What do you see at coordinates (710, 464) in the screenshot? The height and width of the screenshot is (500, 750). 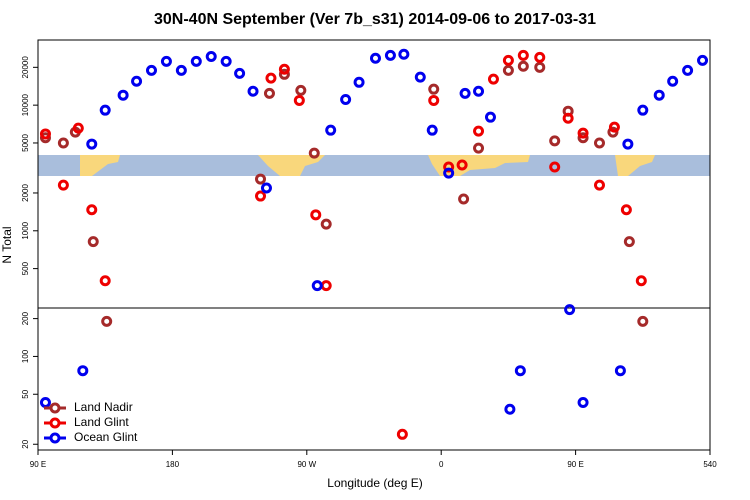 I see `x-tick-label: 540` at bounding box center [710, 464].